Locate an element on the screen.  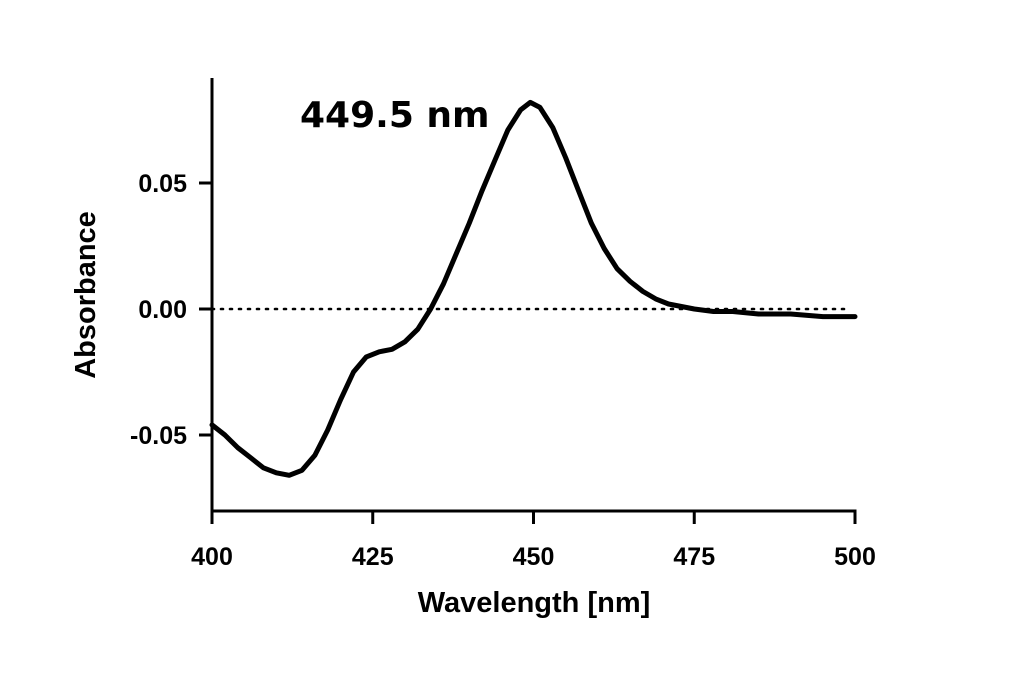
y-tick-label-1: 0.00 is located at coordinates (162, 310).